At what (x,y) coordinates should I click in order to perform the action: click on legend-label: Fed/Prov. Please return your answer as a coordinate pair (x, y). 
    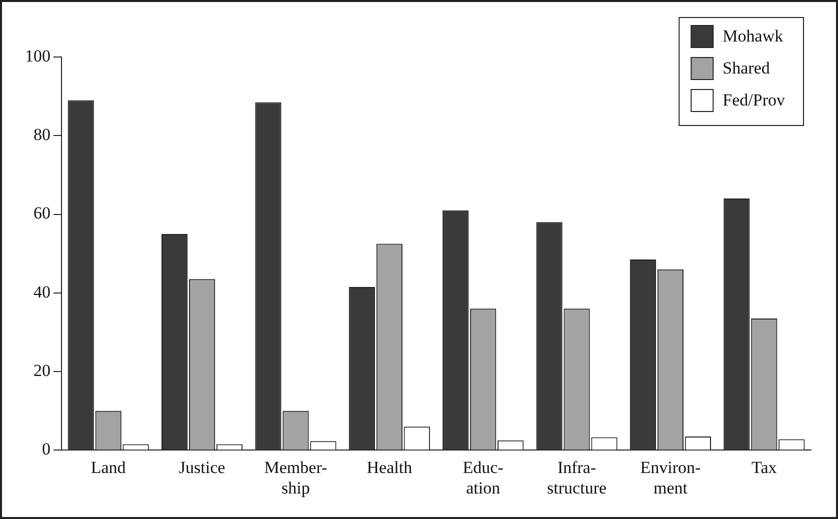
    Looking at the image, I should click on (754, 100).